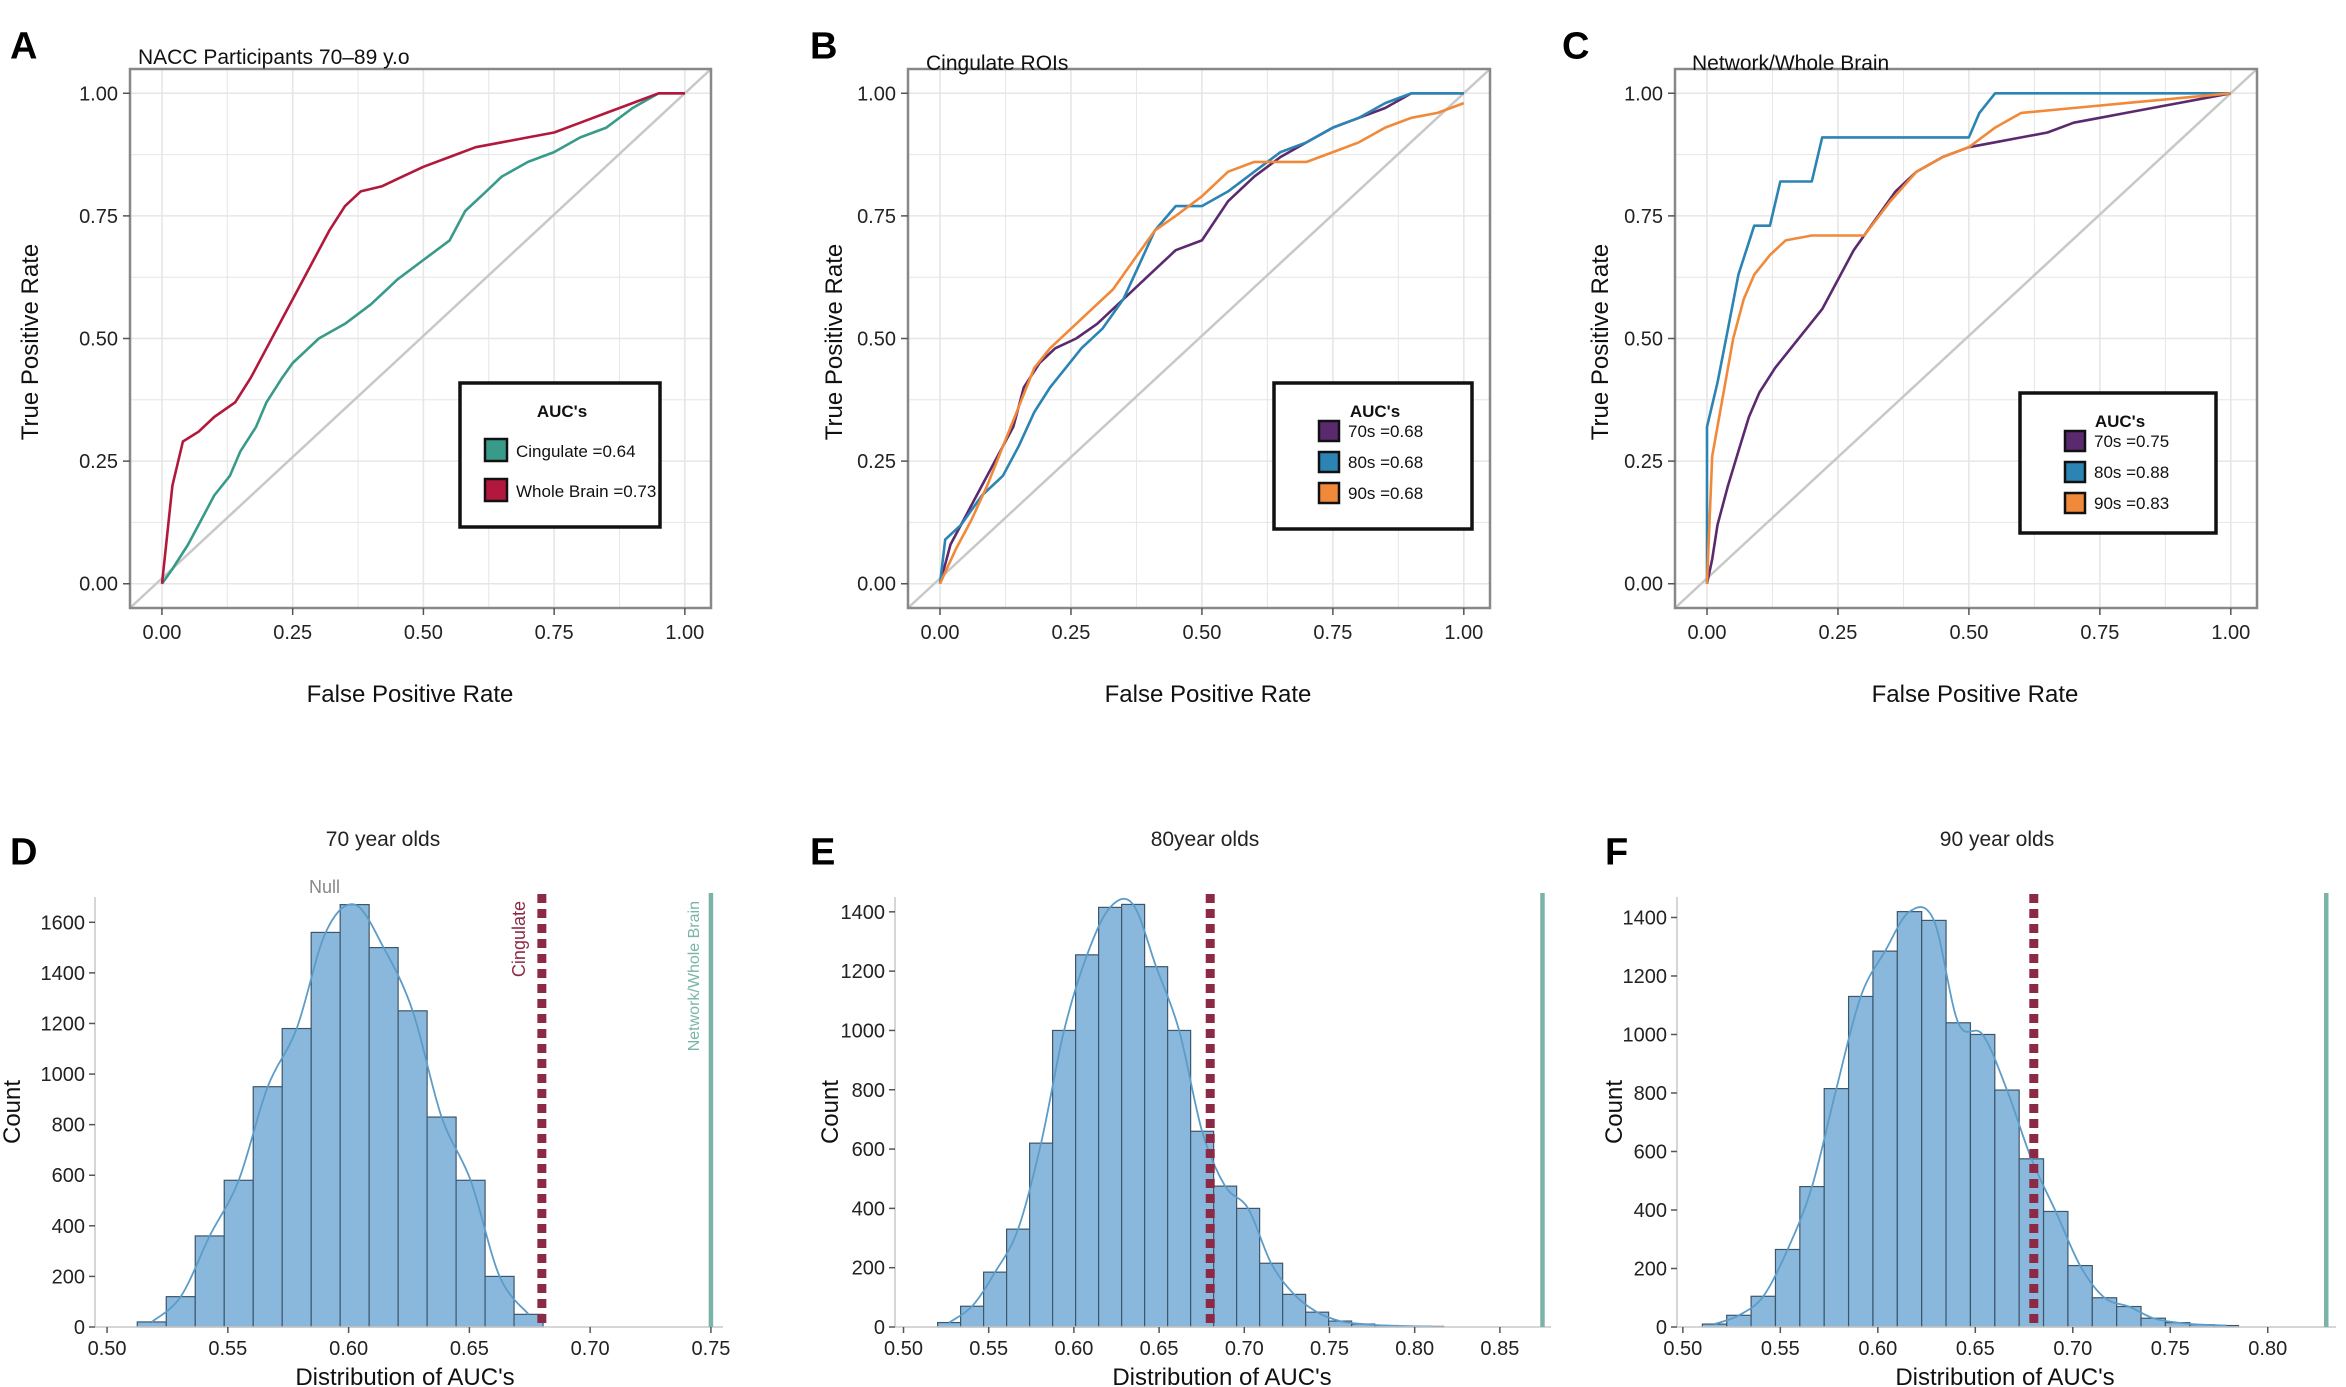  What do you see at coordinates (1790, 63) in the screenshot?
I see `panel-title: Network/Whole Brain` at bounding box center [1790, 63].